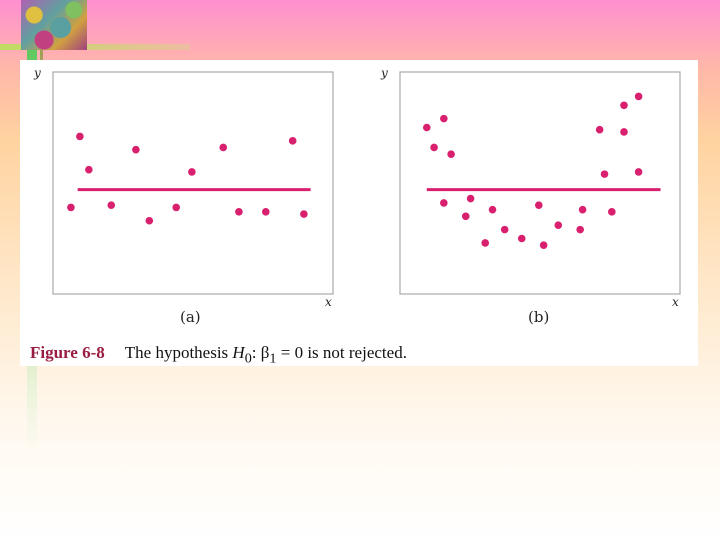 The width and height of the screenshot is (720, 540). I want to click on hypothesis-subscript: 0, so click(248, 358).